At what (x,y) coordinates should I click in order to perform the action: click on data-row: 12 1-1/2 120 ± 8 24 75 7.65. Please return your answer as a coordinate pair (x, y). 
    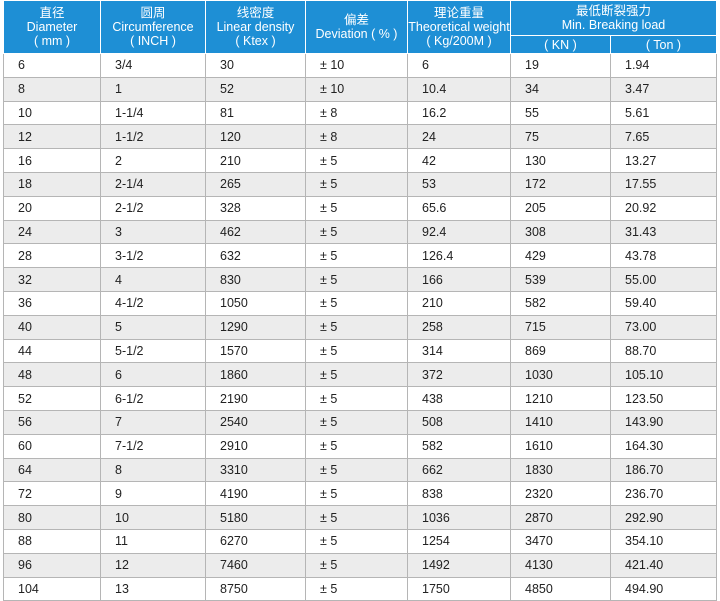
    Looking at the image, I should click on (360, 137).